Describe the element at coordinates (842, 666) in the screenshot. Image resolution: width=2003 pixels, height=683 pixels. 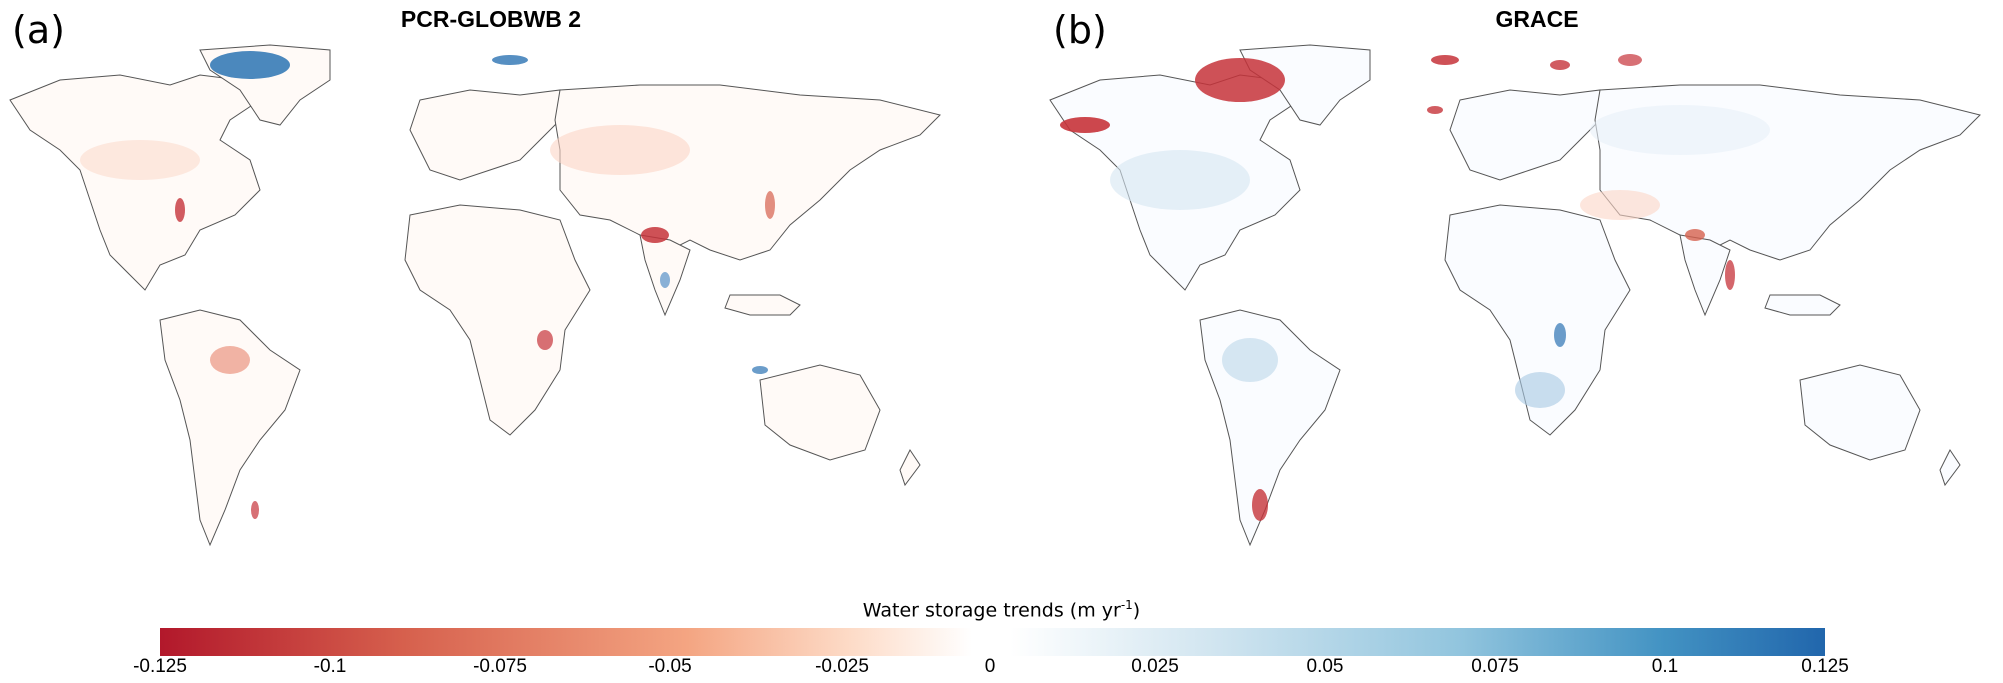
I see `colorbar-tick-label: -0.025` at that location.